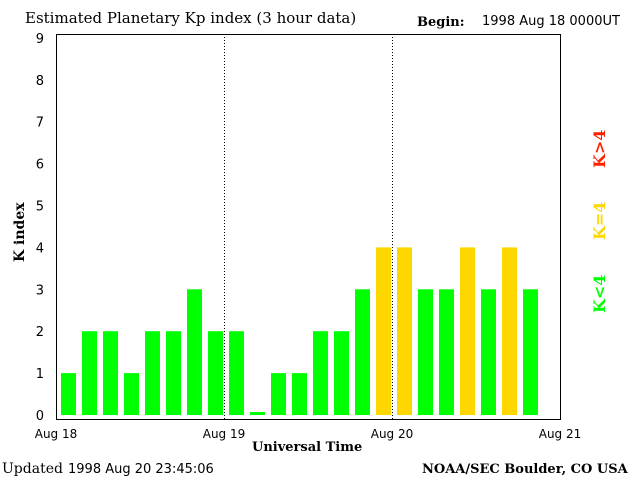  Describe the element at coordinates (224, 434) in the screenshot. I see `x-tick-label: Aug 19` at that location.